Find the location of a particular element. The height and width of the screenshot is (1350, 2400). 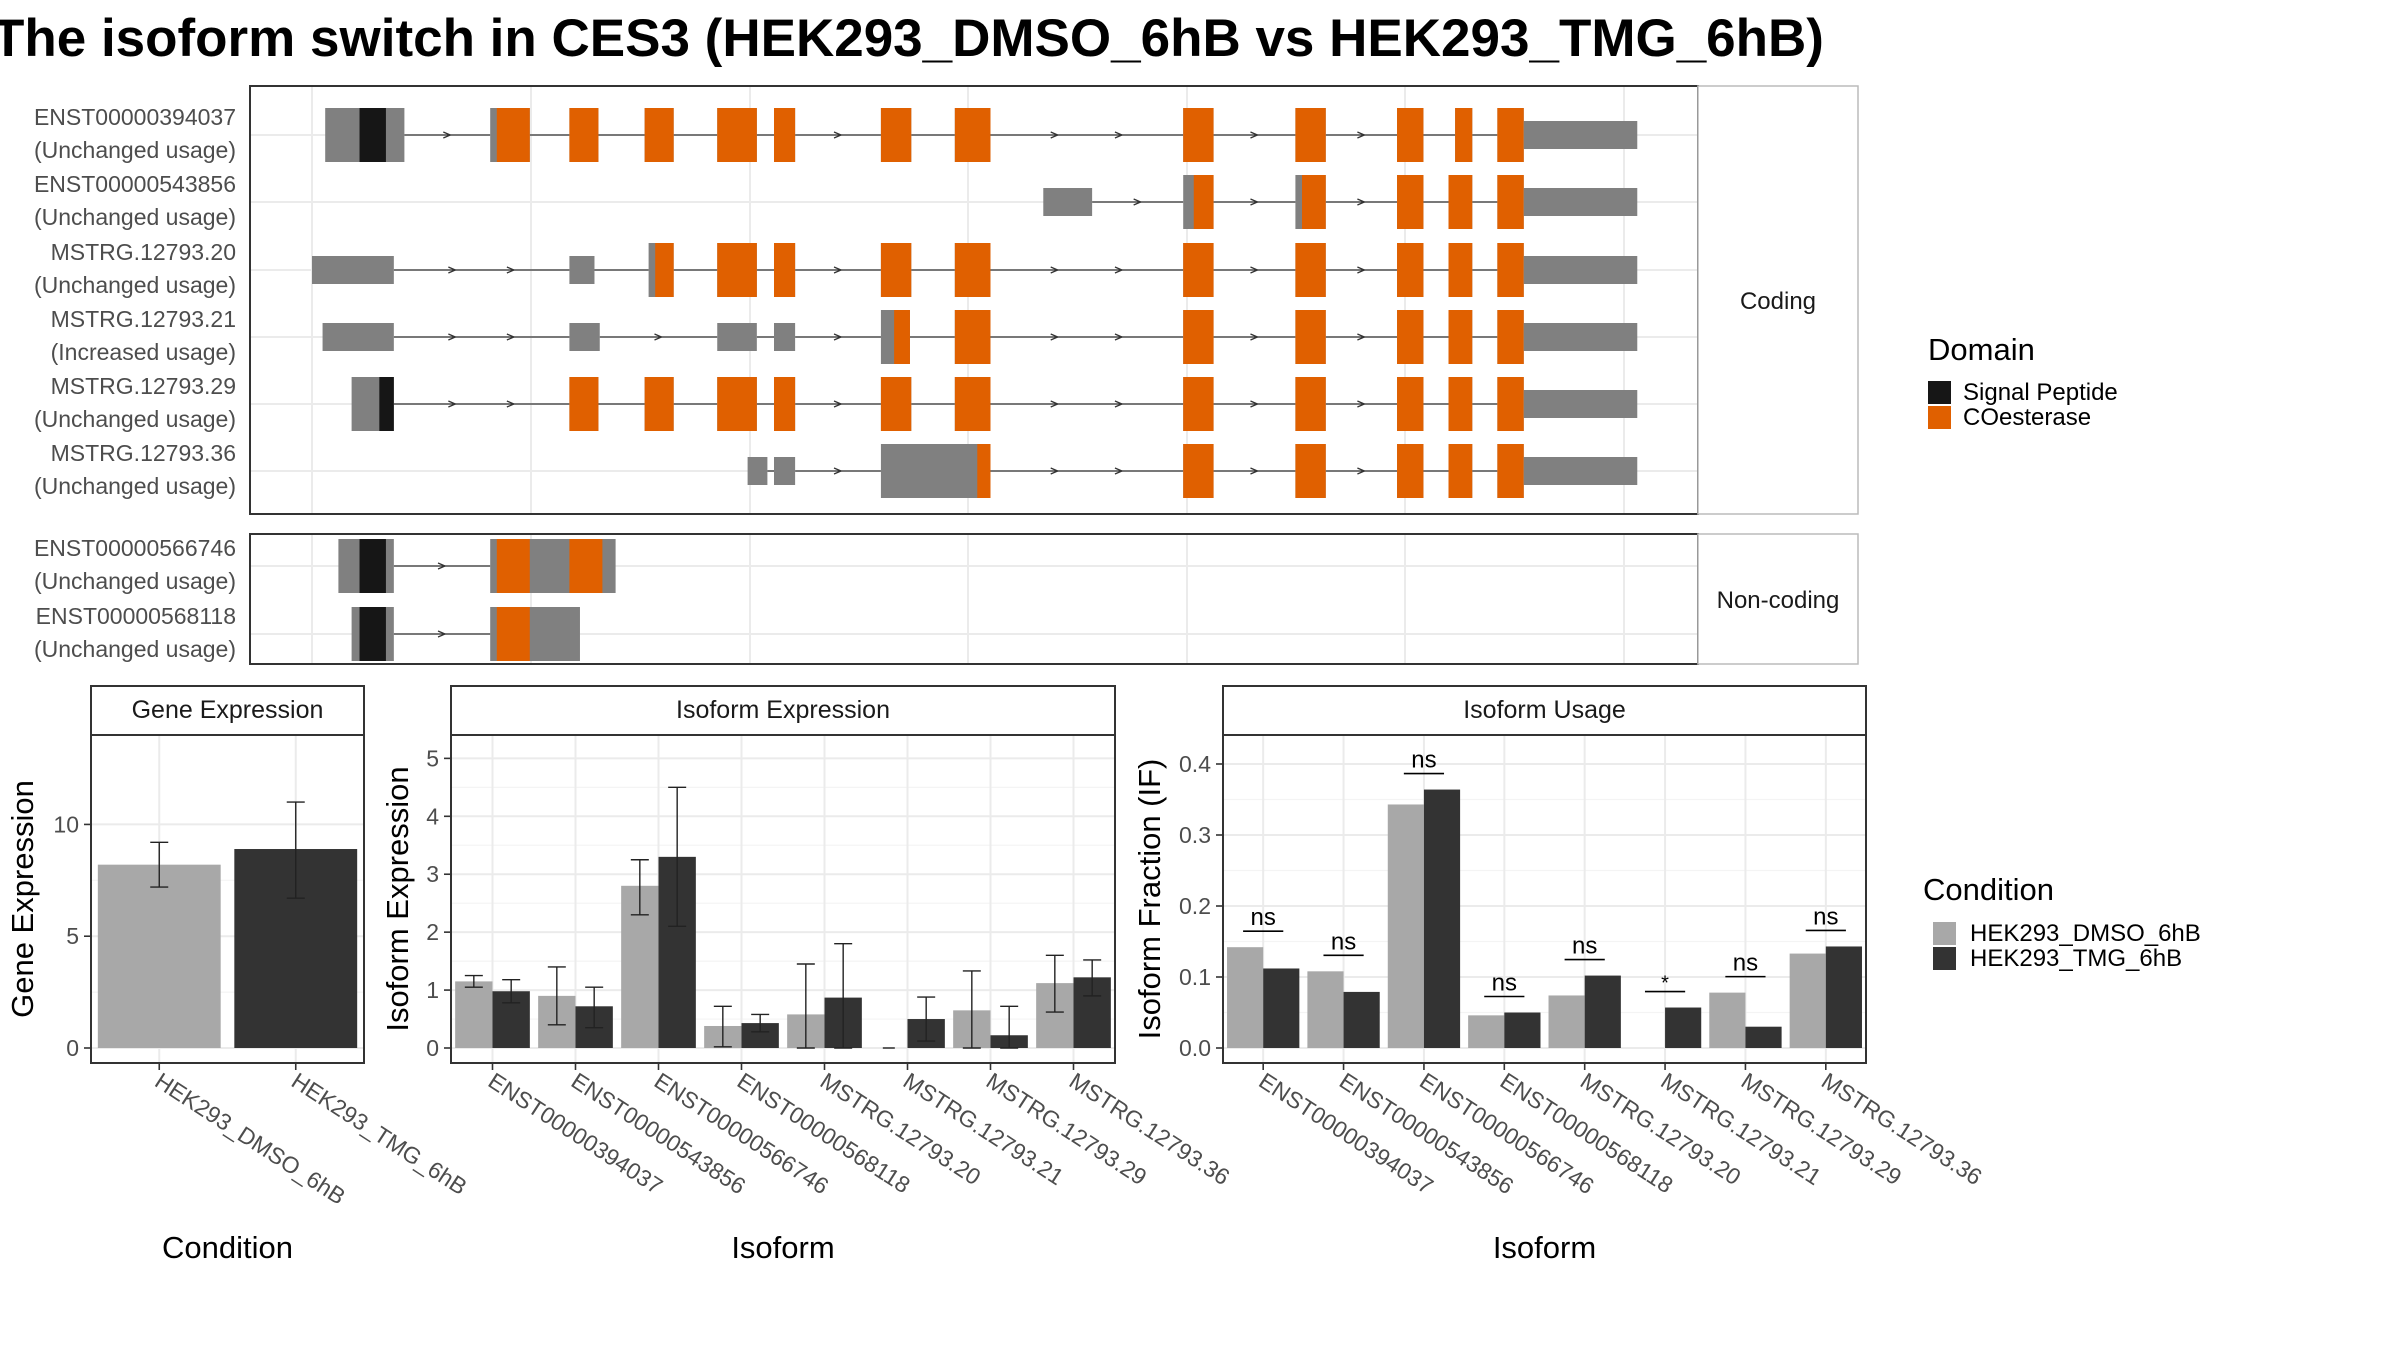

y-tick-label: 2 is located at coordinates (432, 932).